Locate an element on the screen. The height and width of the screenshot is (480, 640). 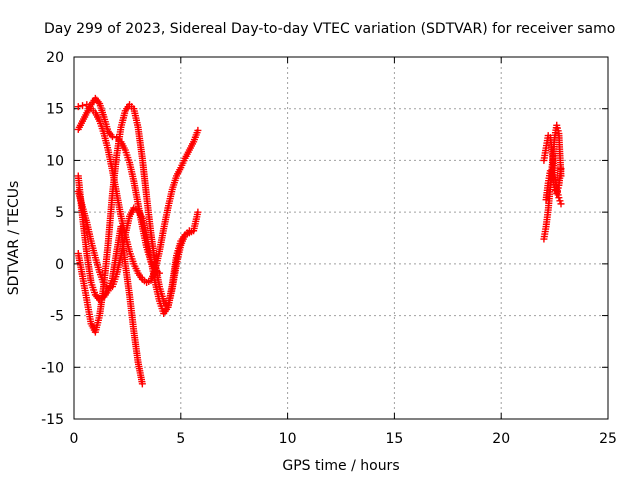
x-tick-label: 10 is located at coordinates (288, 439).